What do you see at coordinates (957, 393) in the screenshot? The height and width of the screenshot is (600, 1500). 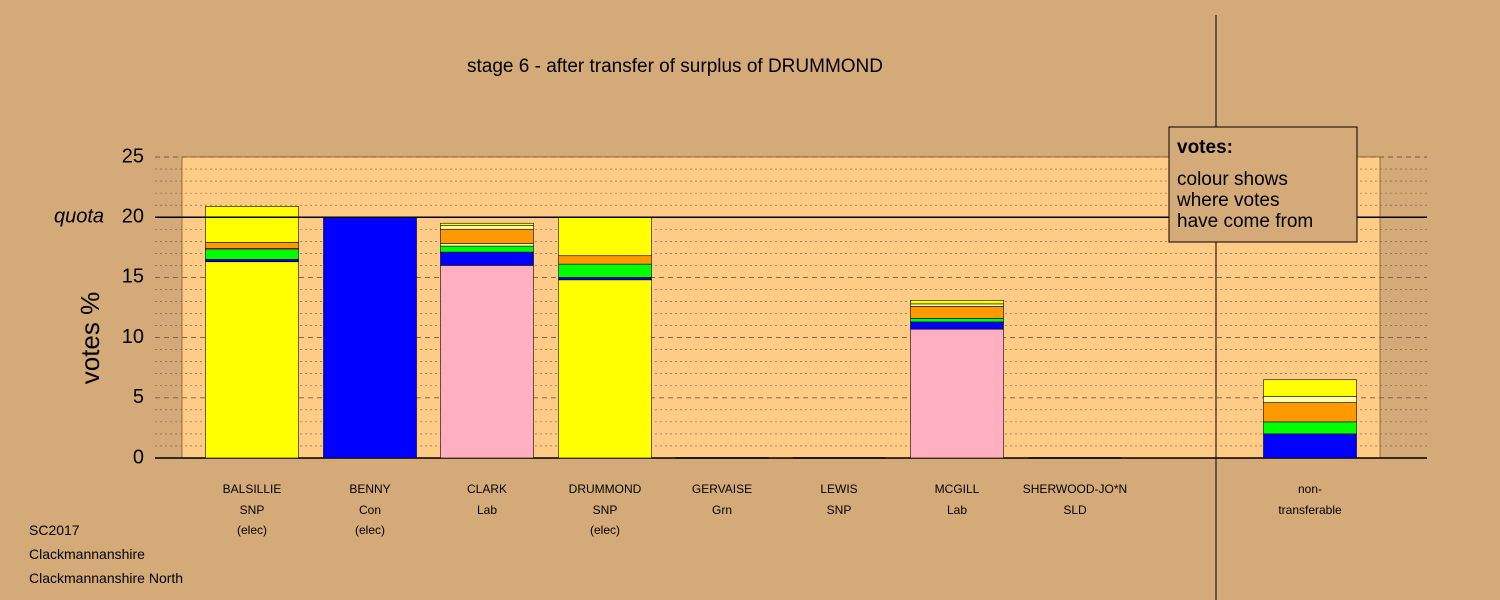 I see `bar-mcgill-segment-lab` at bounding box center [957, 393].